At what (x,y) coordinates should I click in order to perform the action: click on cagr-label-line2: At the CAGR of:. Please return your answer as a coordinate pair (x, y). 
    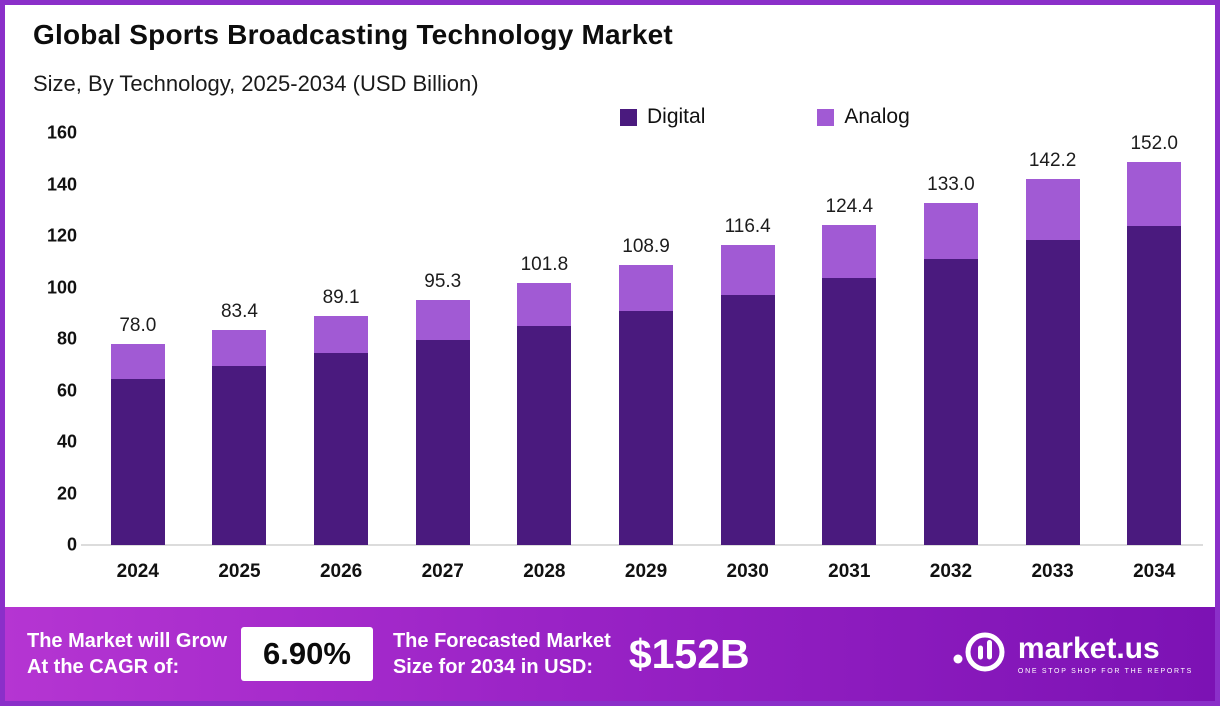
    Looking at the image, I should click on (103, 667).